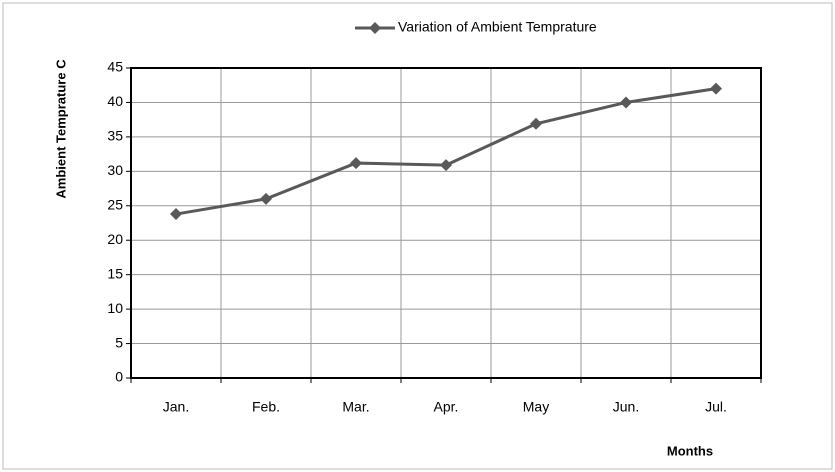 Image resolution: width=835 pixels, height=472 pixels. What do you see at coordinates (115, 273) in the screenshot?
I see `y-tick-label: 15` at bounding box center [115, 273].